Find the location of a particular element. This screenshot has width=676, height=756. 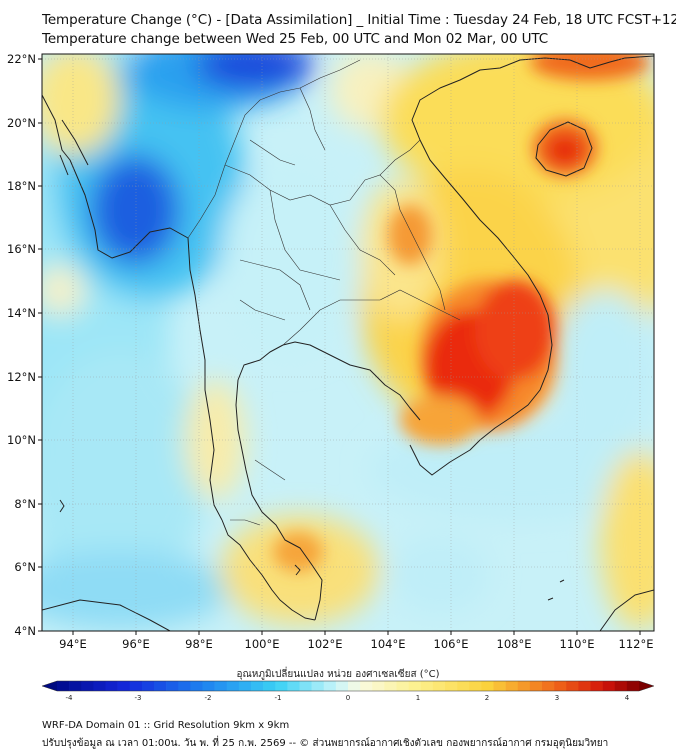

colorbar-tick: -1 is located at coordinates (278, 698).